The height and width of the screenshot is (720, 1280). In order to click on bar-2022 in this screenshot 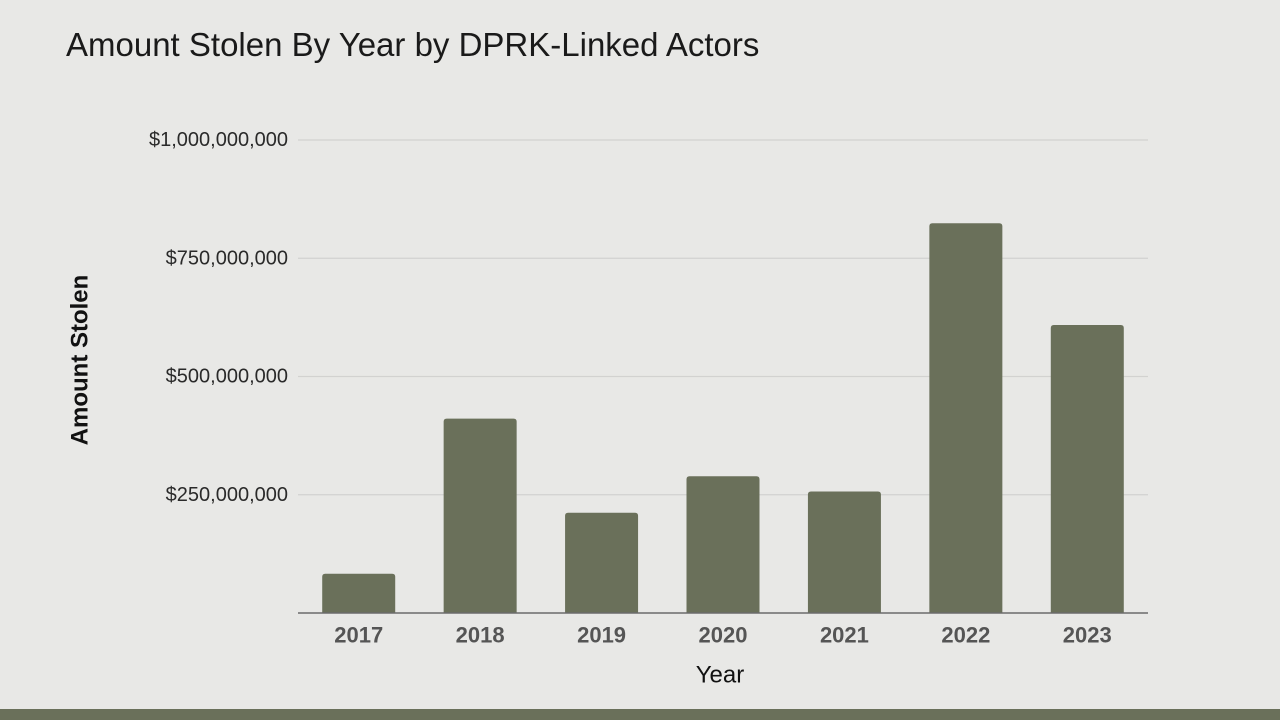, I will do `click(966, 418)`.